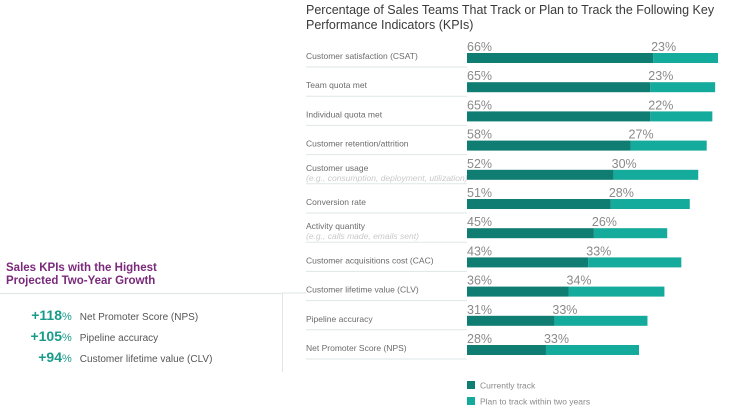  What do you see at coordinates (81, 281) in the screenshot?
I see `side-panel-title-line2: Projected Two-Year Growth` at bounding box center [81, 281].